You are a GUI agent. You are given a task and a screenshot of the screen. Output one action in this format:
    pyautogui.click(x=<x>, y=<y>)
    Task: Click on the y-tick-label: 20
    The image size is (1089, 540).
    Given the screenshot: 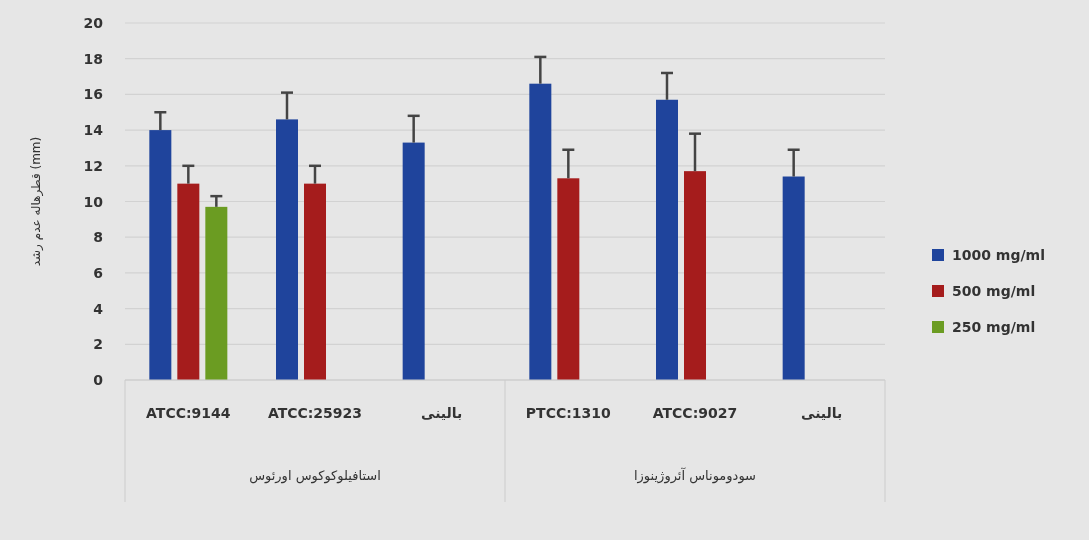 What is the action you would take?
    pyautogui.click(x=93, y=23)
    